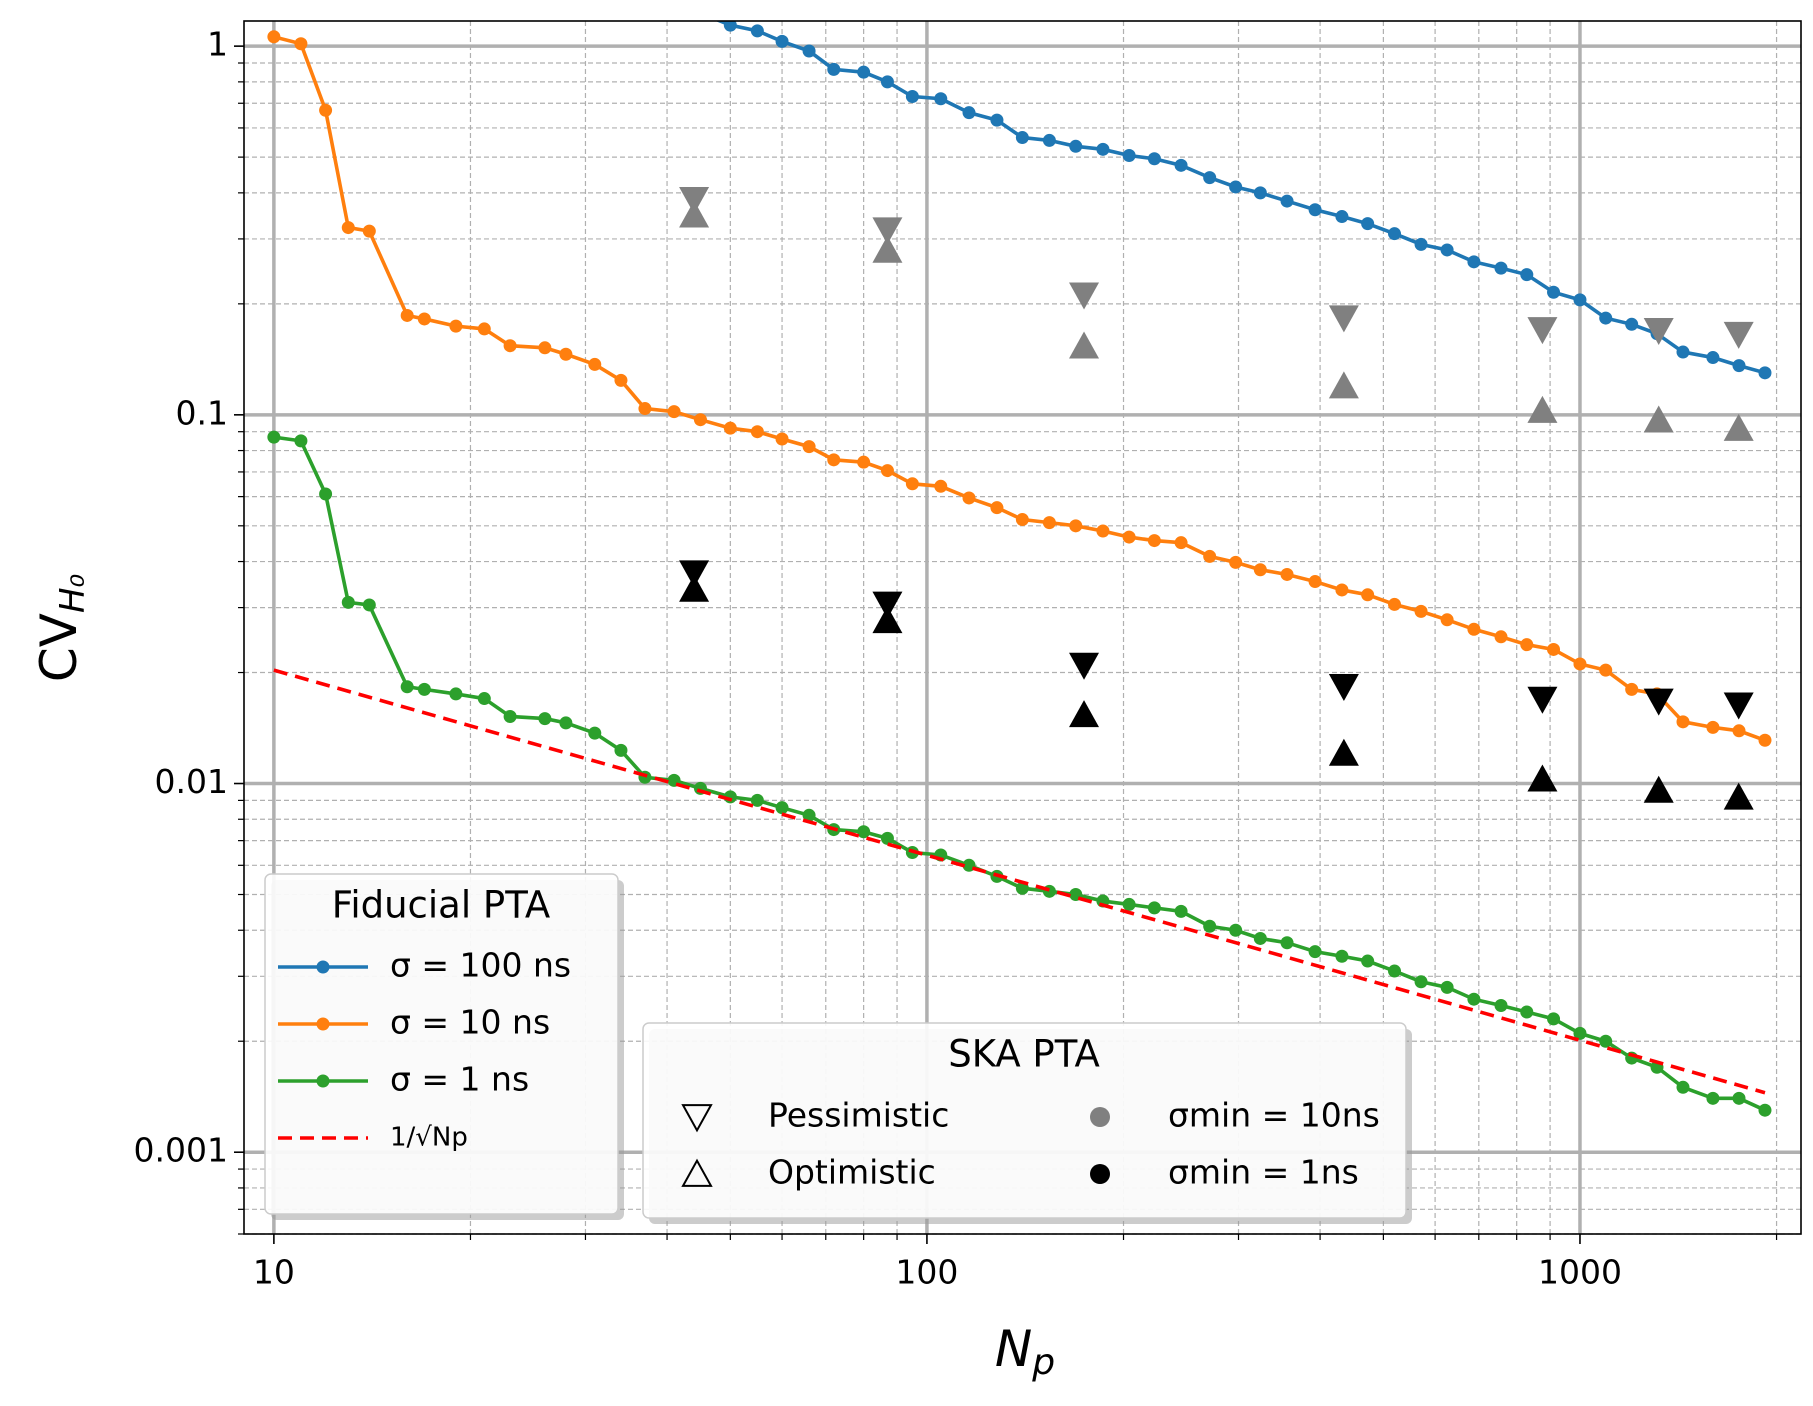  Describe the element at coordinates (217, 44) in the screenshot. I see `y-tick-label: 1` at that location.